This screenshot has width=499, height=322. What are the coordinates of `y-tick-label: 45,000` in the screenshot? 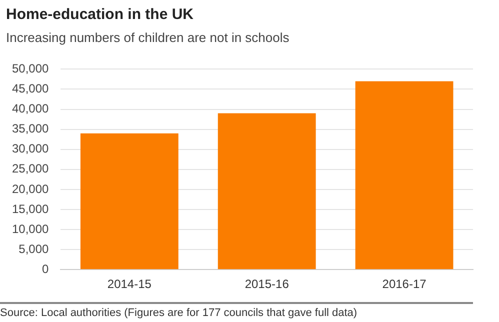 It's located at (31, 89).